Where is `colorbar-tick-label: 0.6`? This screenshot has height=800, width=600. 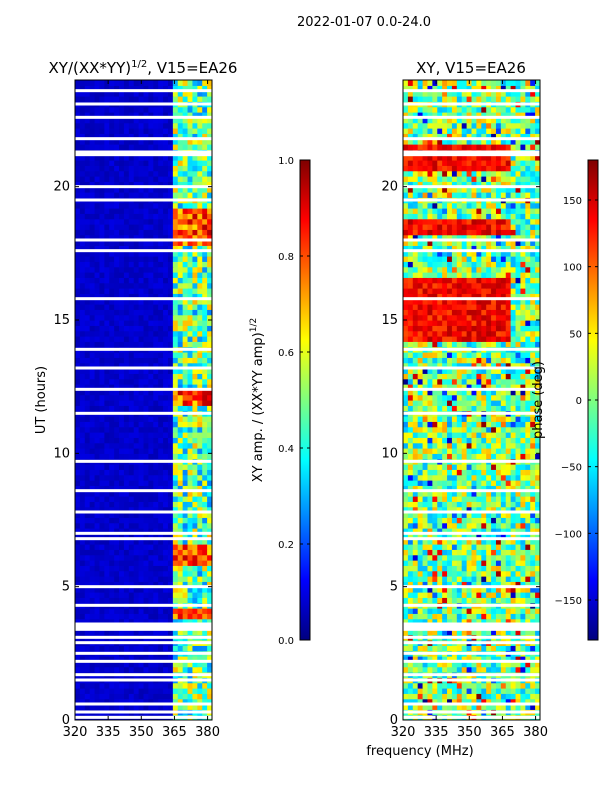 colorbar-tick-label: 0.6 is located at coordinates (286, 353).